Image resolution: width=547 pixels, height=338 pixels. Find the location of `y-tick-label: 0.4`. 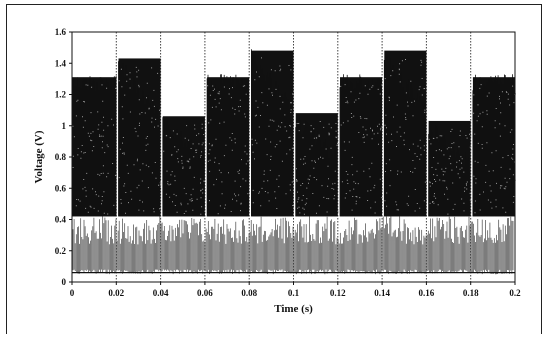

y-tick-label: 0.4 is located at coordinates (61, 220).